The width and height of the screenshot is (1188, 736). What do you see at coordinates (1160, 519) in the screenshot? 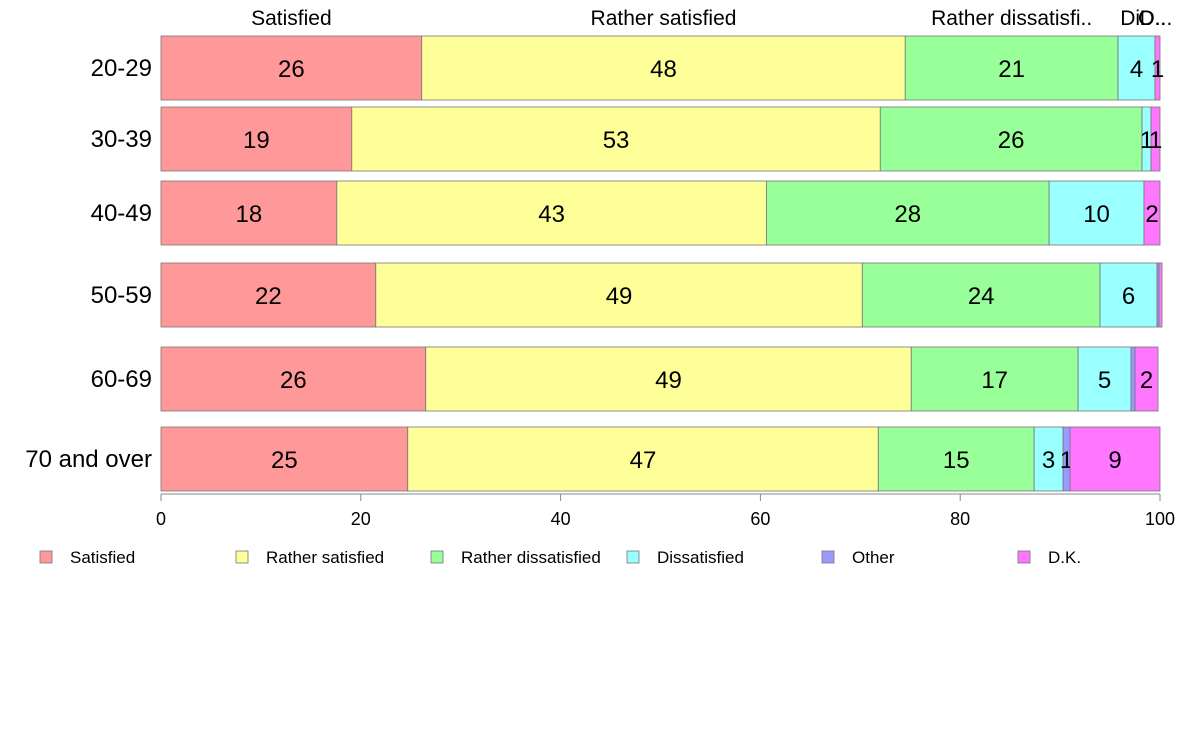
I see `x-tick-label: 100` at bounding box center [1160, 519].